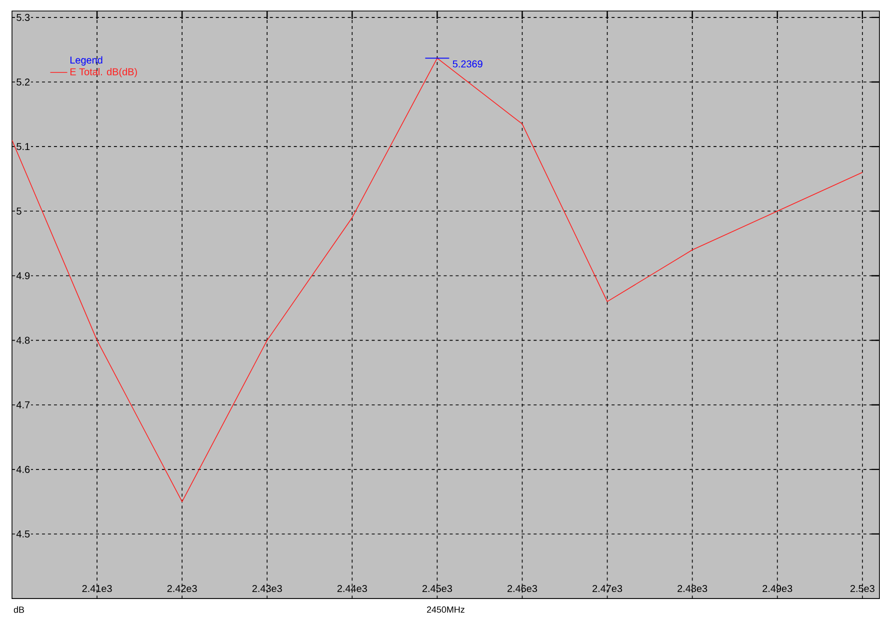 This screenshot has width=880, height=623. Describe the element at coordinates (23, 82) in the screenshot. I see `y-tick-label: 5.2` at that location.